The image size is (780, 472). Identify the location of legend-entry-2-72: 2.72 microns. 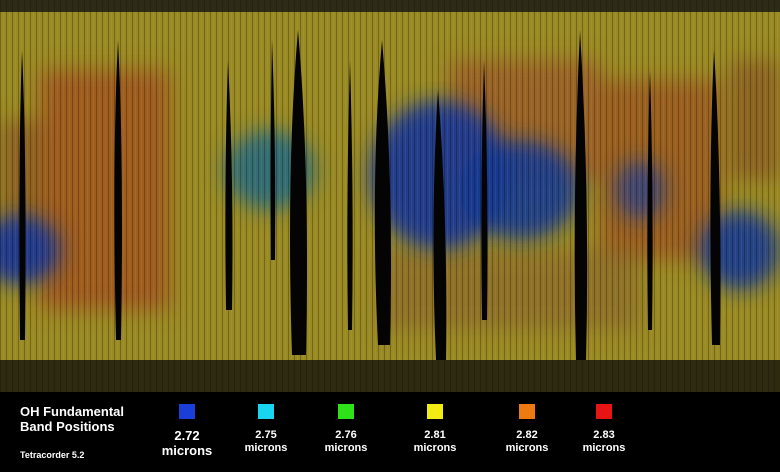
(187, 431).